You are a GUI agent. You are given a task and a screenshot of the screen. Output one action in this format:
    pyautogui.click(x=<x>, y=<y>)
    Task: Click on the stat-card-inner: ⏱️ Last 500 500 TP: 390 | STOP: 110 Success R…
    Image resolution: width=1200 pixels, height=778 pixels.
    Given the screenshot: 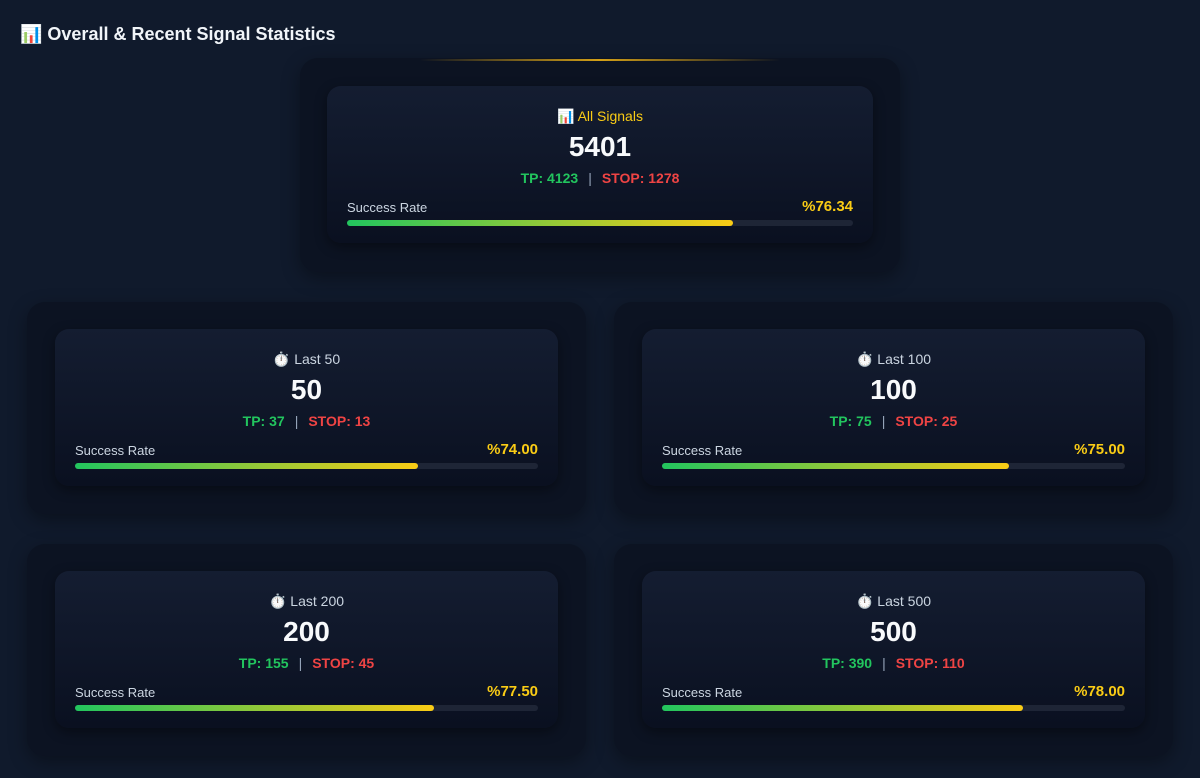 What is the action you would take?
    pyautogui.click(x=893, y=649)
    